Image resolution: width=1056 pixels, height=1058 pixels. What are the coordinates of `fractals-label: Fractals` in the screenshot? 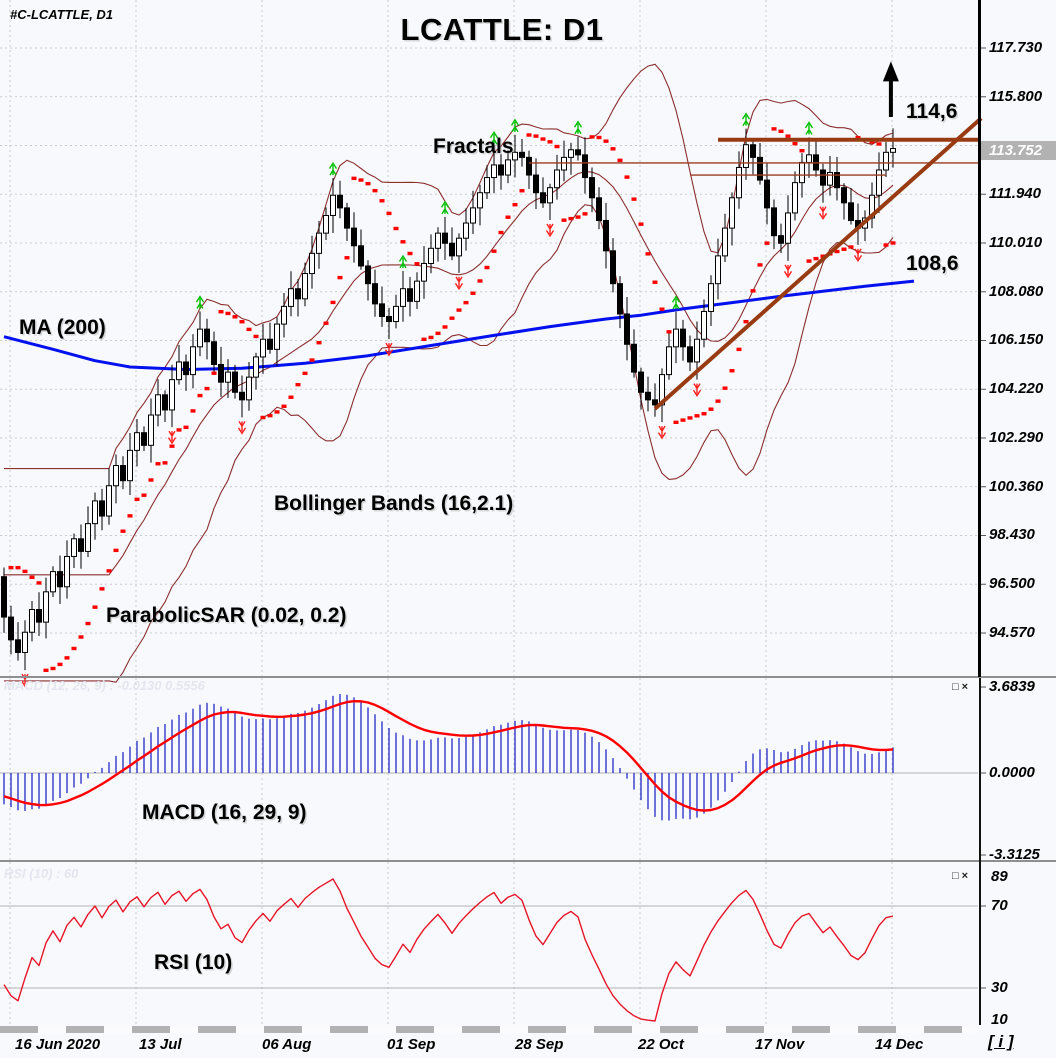 It's located at (473, 146).